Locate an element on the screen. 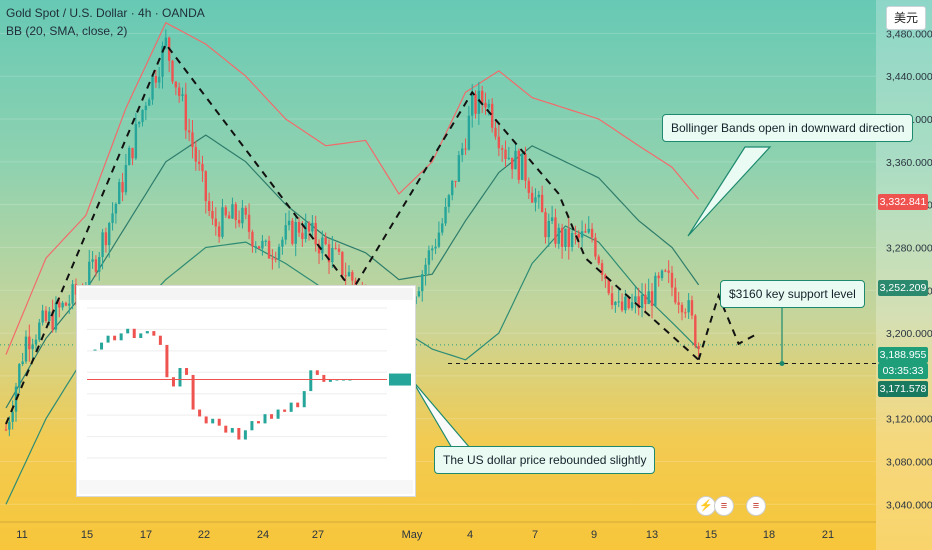  y-tick-label: 3,480.000 is located at coordinates (909, 34).